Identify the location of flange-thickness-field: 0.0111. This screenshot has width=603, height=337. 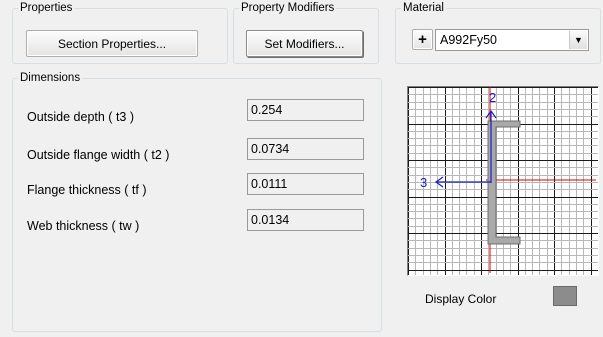
(305, 184).